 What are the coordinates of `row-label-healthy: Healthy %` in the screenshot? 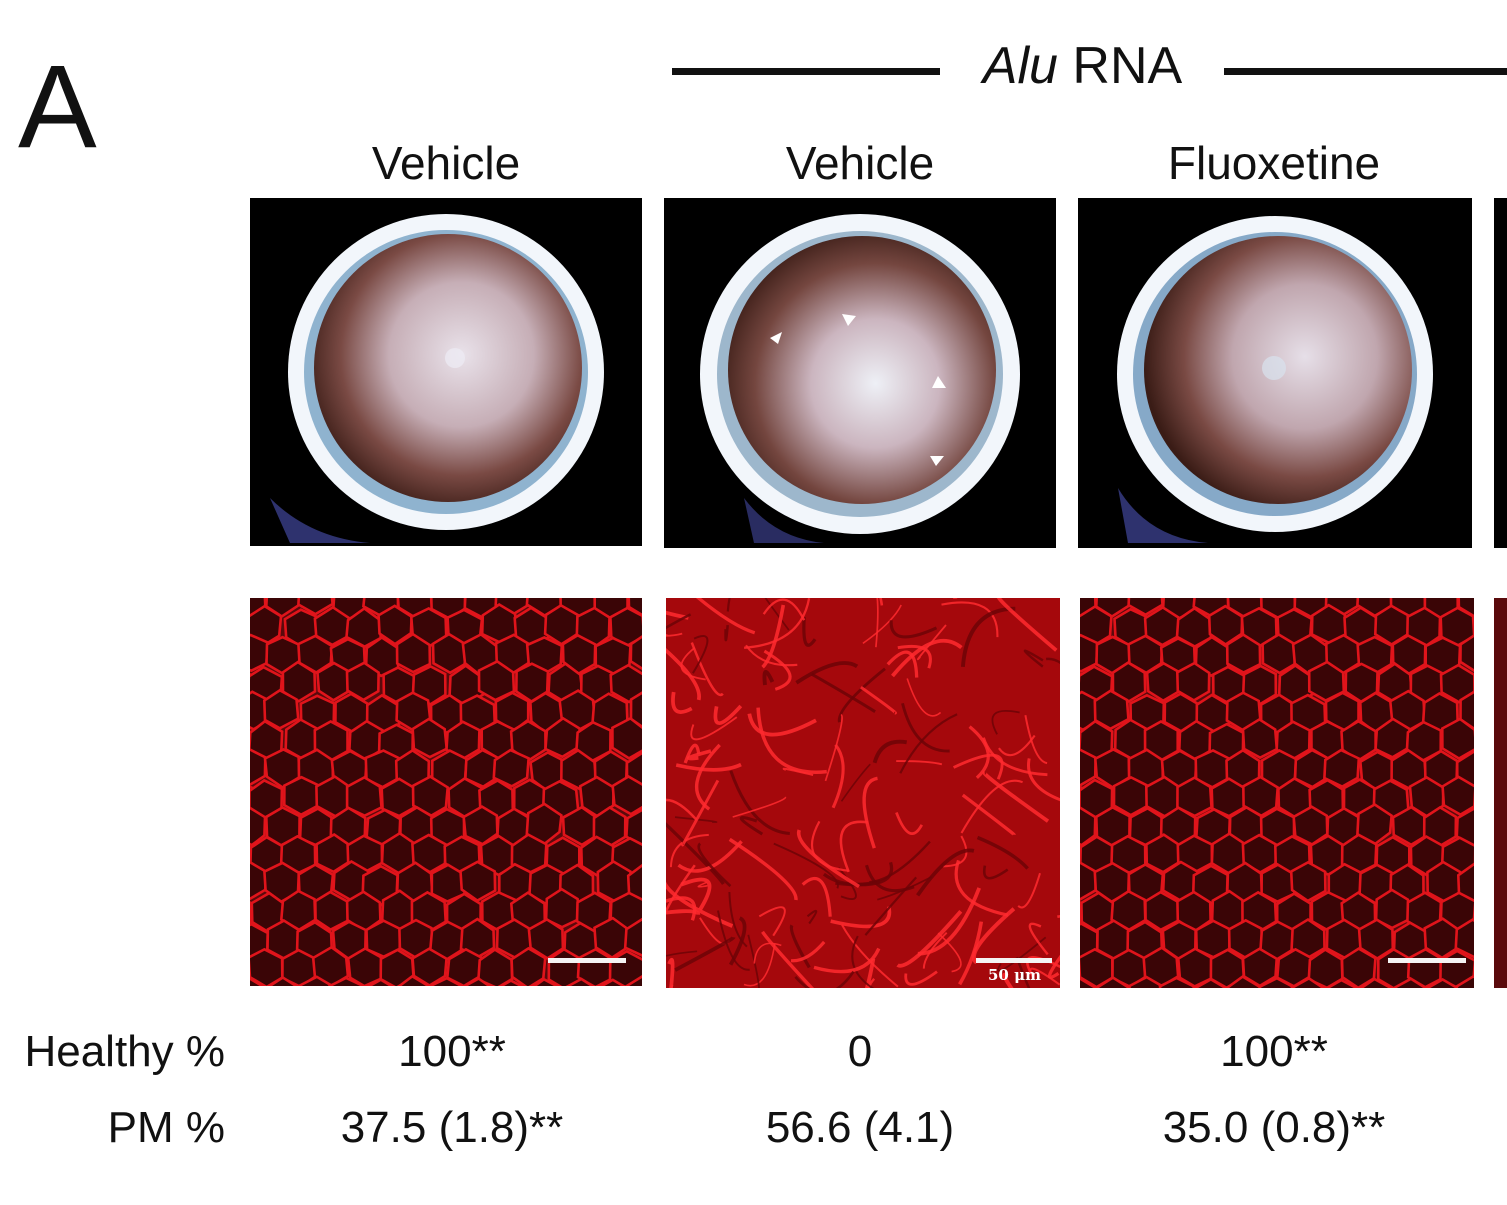 It's located at (124, 1051).